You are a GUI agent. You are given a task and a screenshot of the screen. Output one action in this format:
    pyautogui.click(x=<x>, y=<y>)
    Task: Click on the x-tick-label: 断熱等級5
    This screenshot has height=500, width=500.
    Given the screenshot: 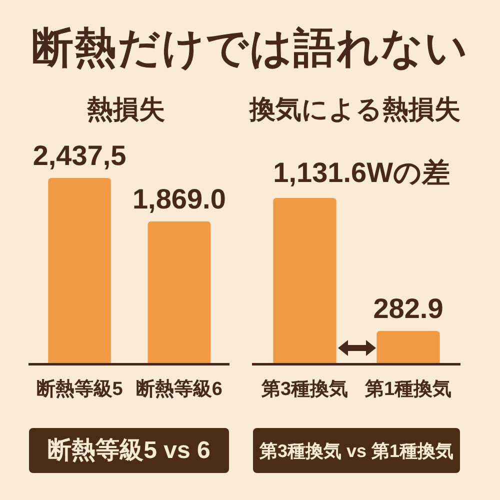 What is the action you would take?
    pyautogui.click(x=80, y=389)
    